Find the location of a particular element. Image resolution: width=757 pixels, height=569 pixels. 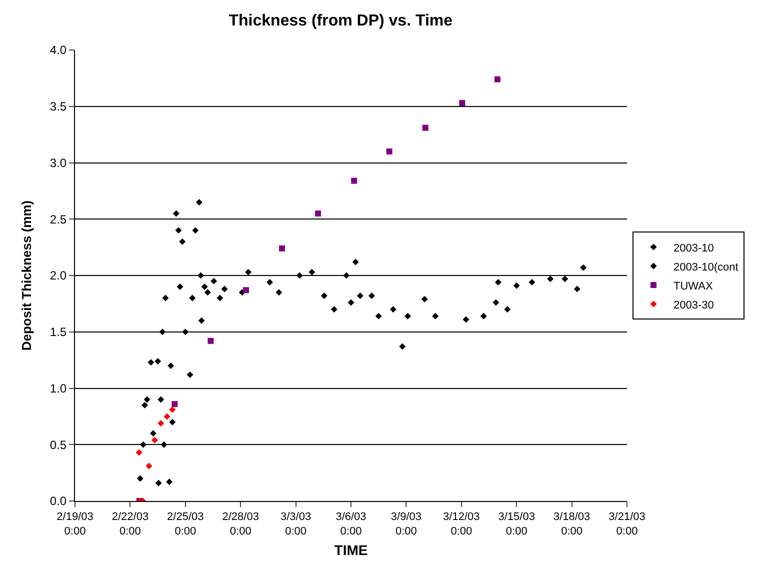

x-tick-label: 3/12/03 0:00 is located at coordinates (461, 524).